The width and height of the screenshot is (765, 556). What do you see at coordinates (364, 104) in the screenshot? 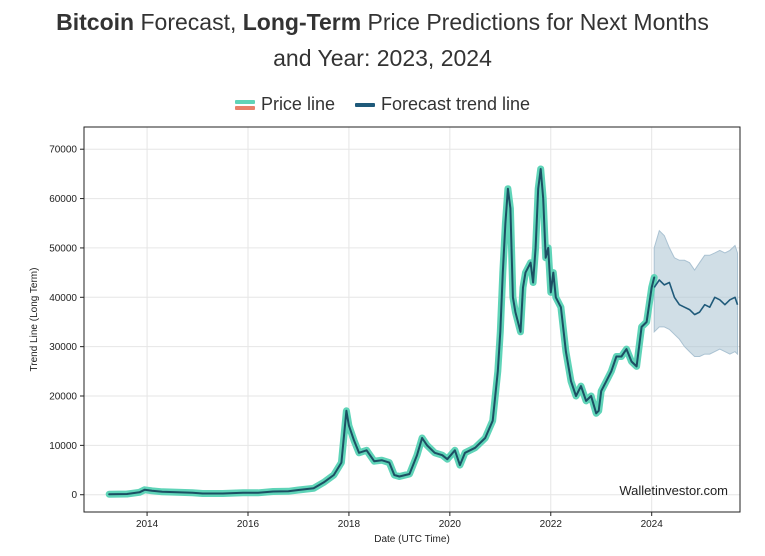
I see `forecast-line-swatch` at bounding box center [364, 104].